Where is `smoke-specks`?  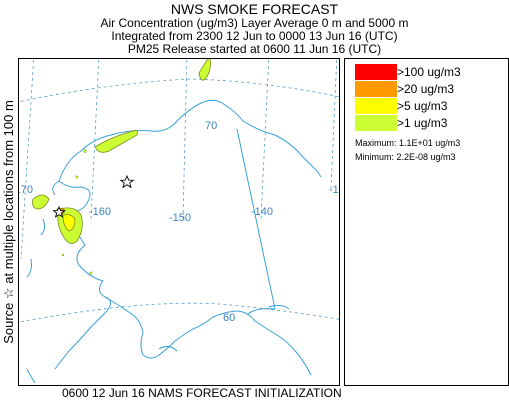 smoke-specks is located at coordinates (77, 212).